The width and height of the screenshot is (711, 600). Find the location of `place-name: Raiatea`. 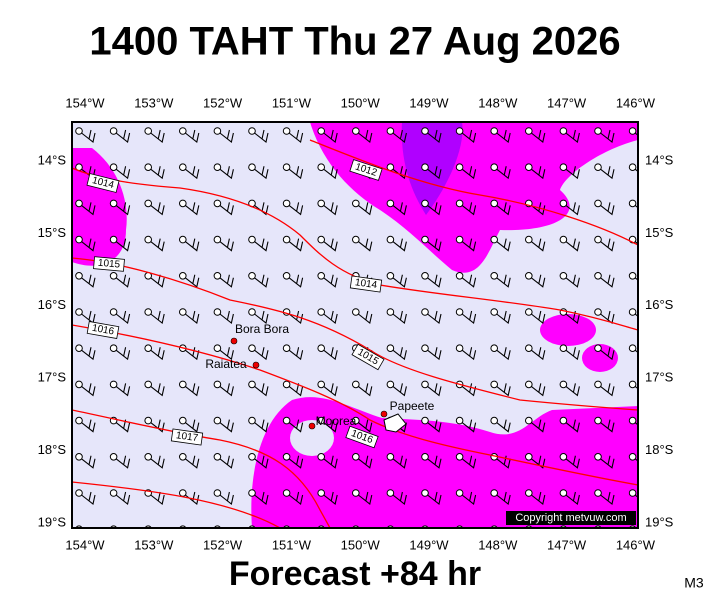

place-name: Raiatea is located at coordinates (226, 364).